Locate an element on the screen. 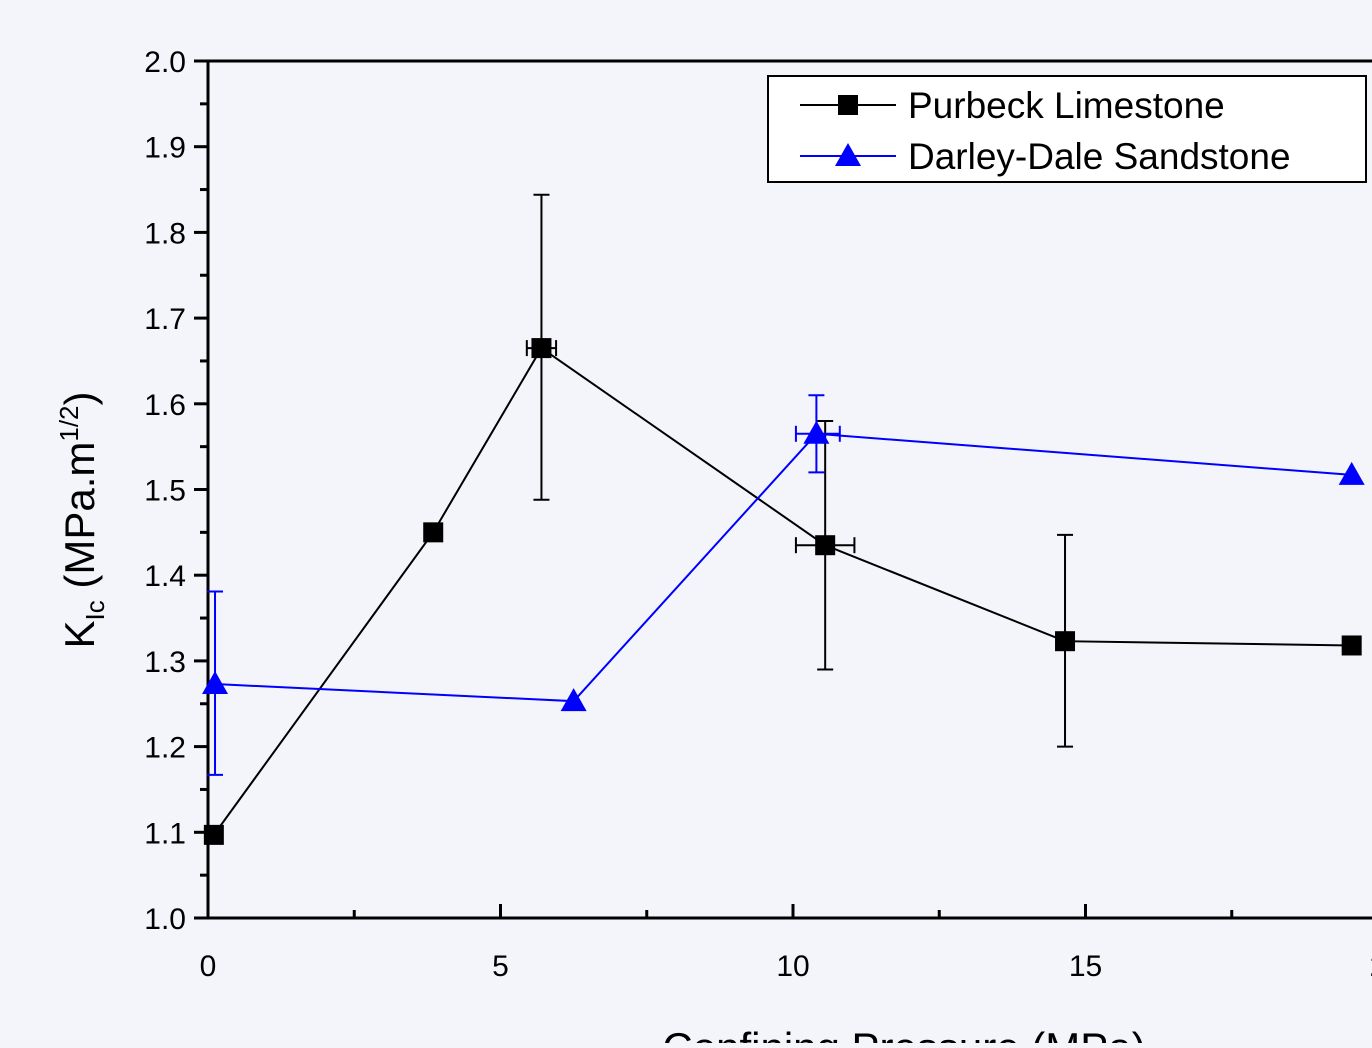 The width and height of the screenshot is (1372, 1048). legend-entry: Purbeck Limestone is located at coordinates (1012, 105).